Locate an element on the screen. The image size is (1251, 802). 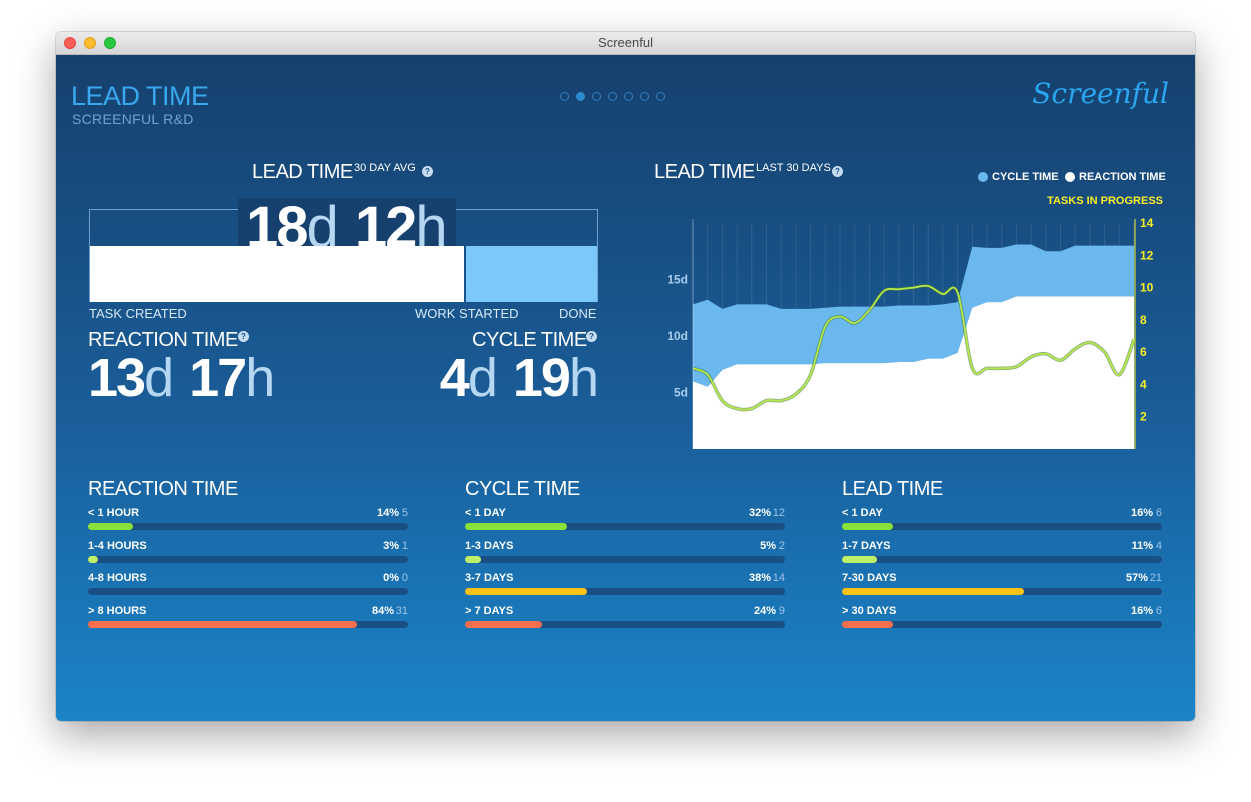
y-right-tick-label: 14 is located at coordinates (1147, 223).